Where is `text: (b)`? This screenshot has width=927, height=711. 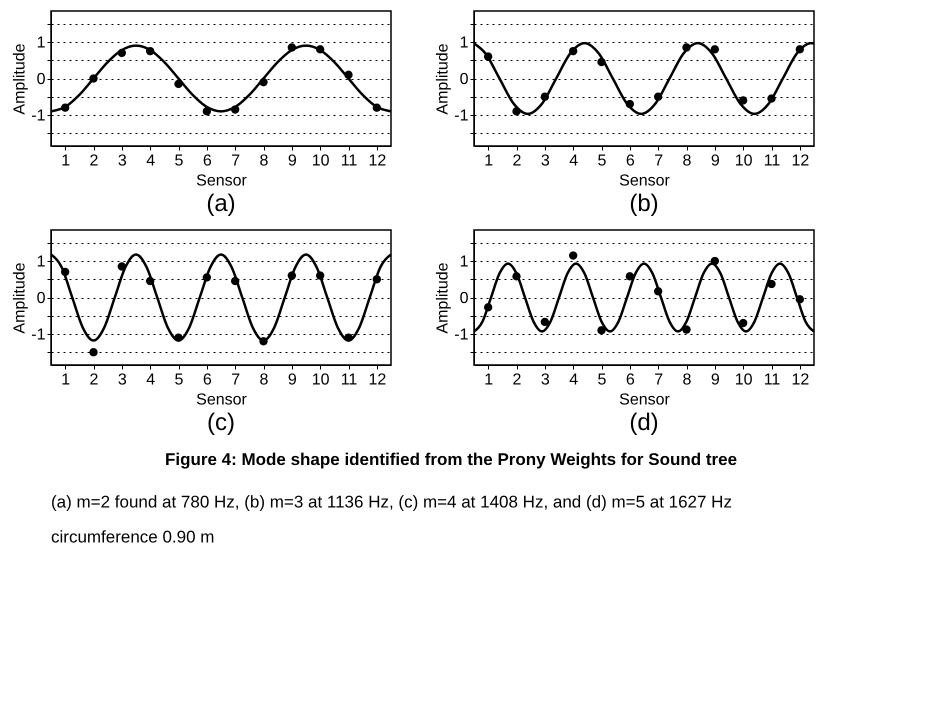 text: (b) is located at coordinates (644, 203).